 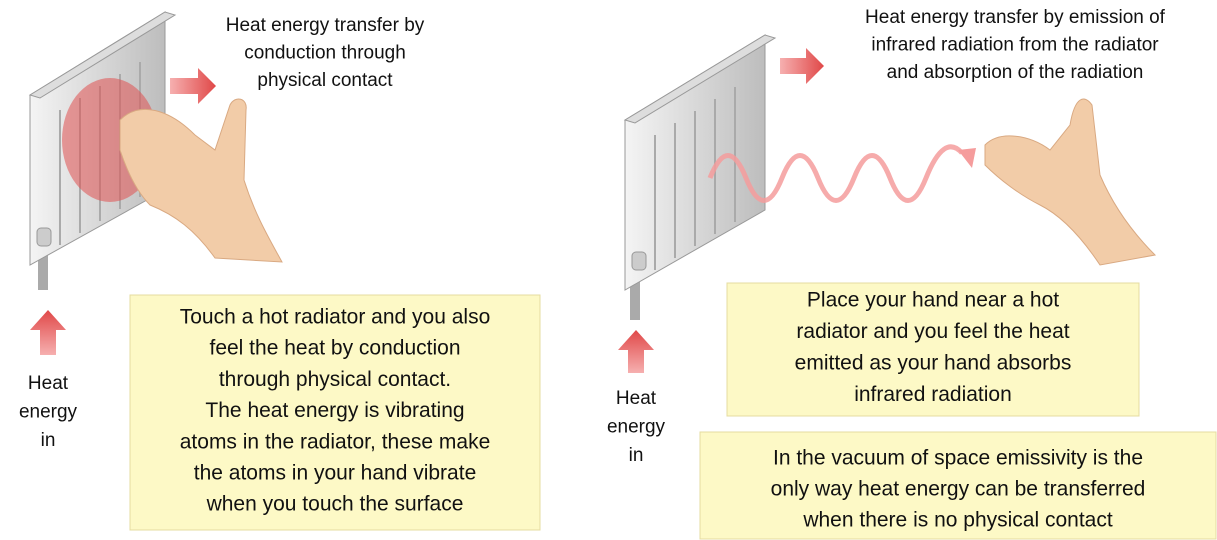 I want to click on caption: Heat energy transfer by emission of, so click(x=1015, y=17).